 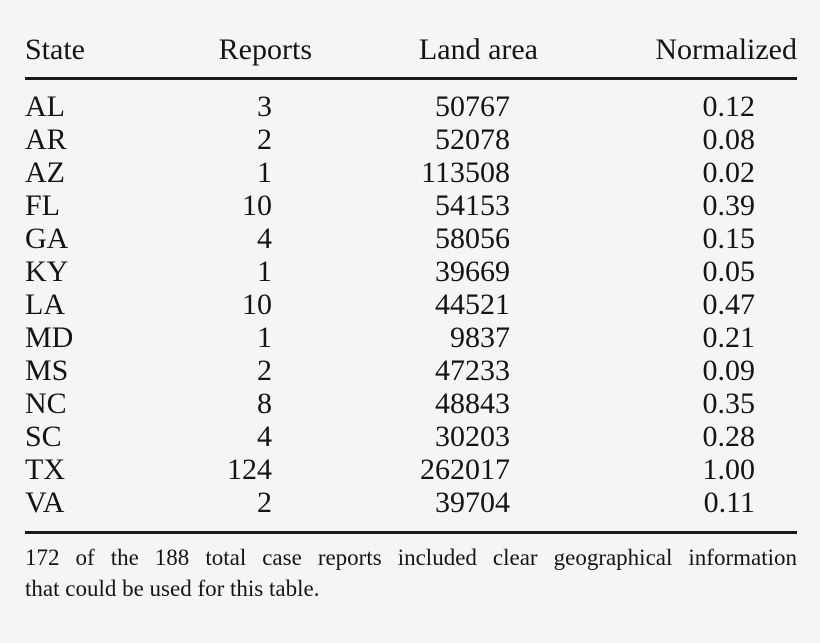 What do you see at coordinates (43, 436) in the screenshot?
I see `cell-state: SC` at bounding box center [43, 436].